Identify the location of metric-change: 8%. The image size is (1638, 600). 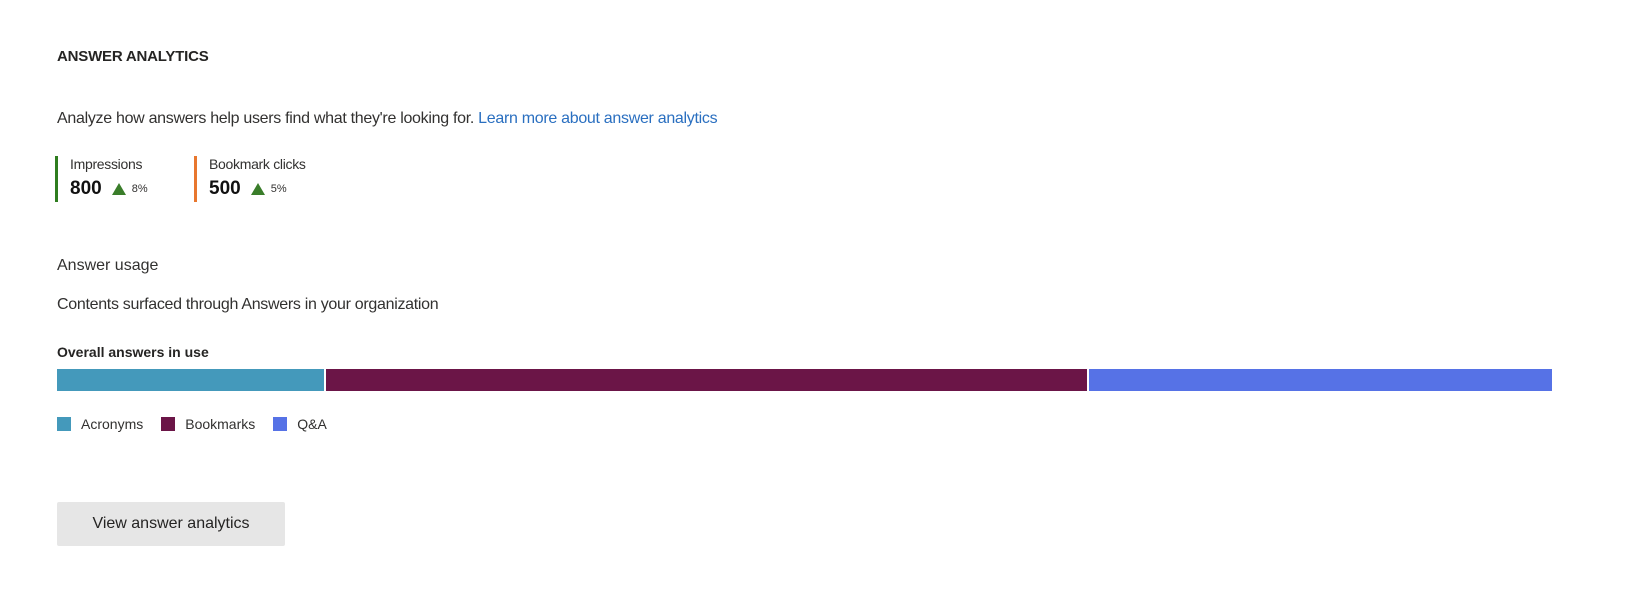
(139, 189).